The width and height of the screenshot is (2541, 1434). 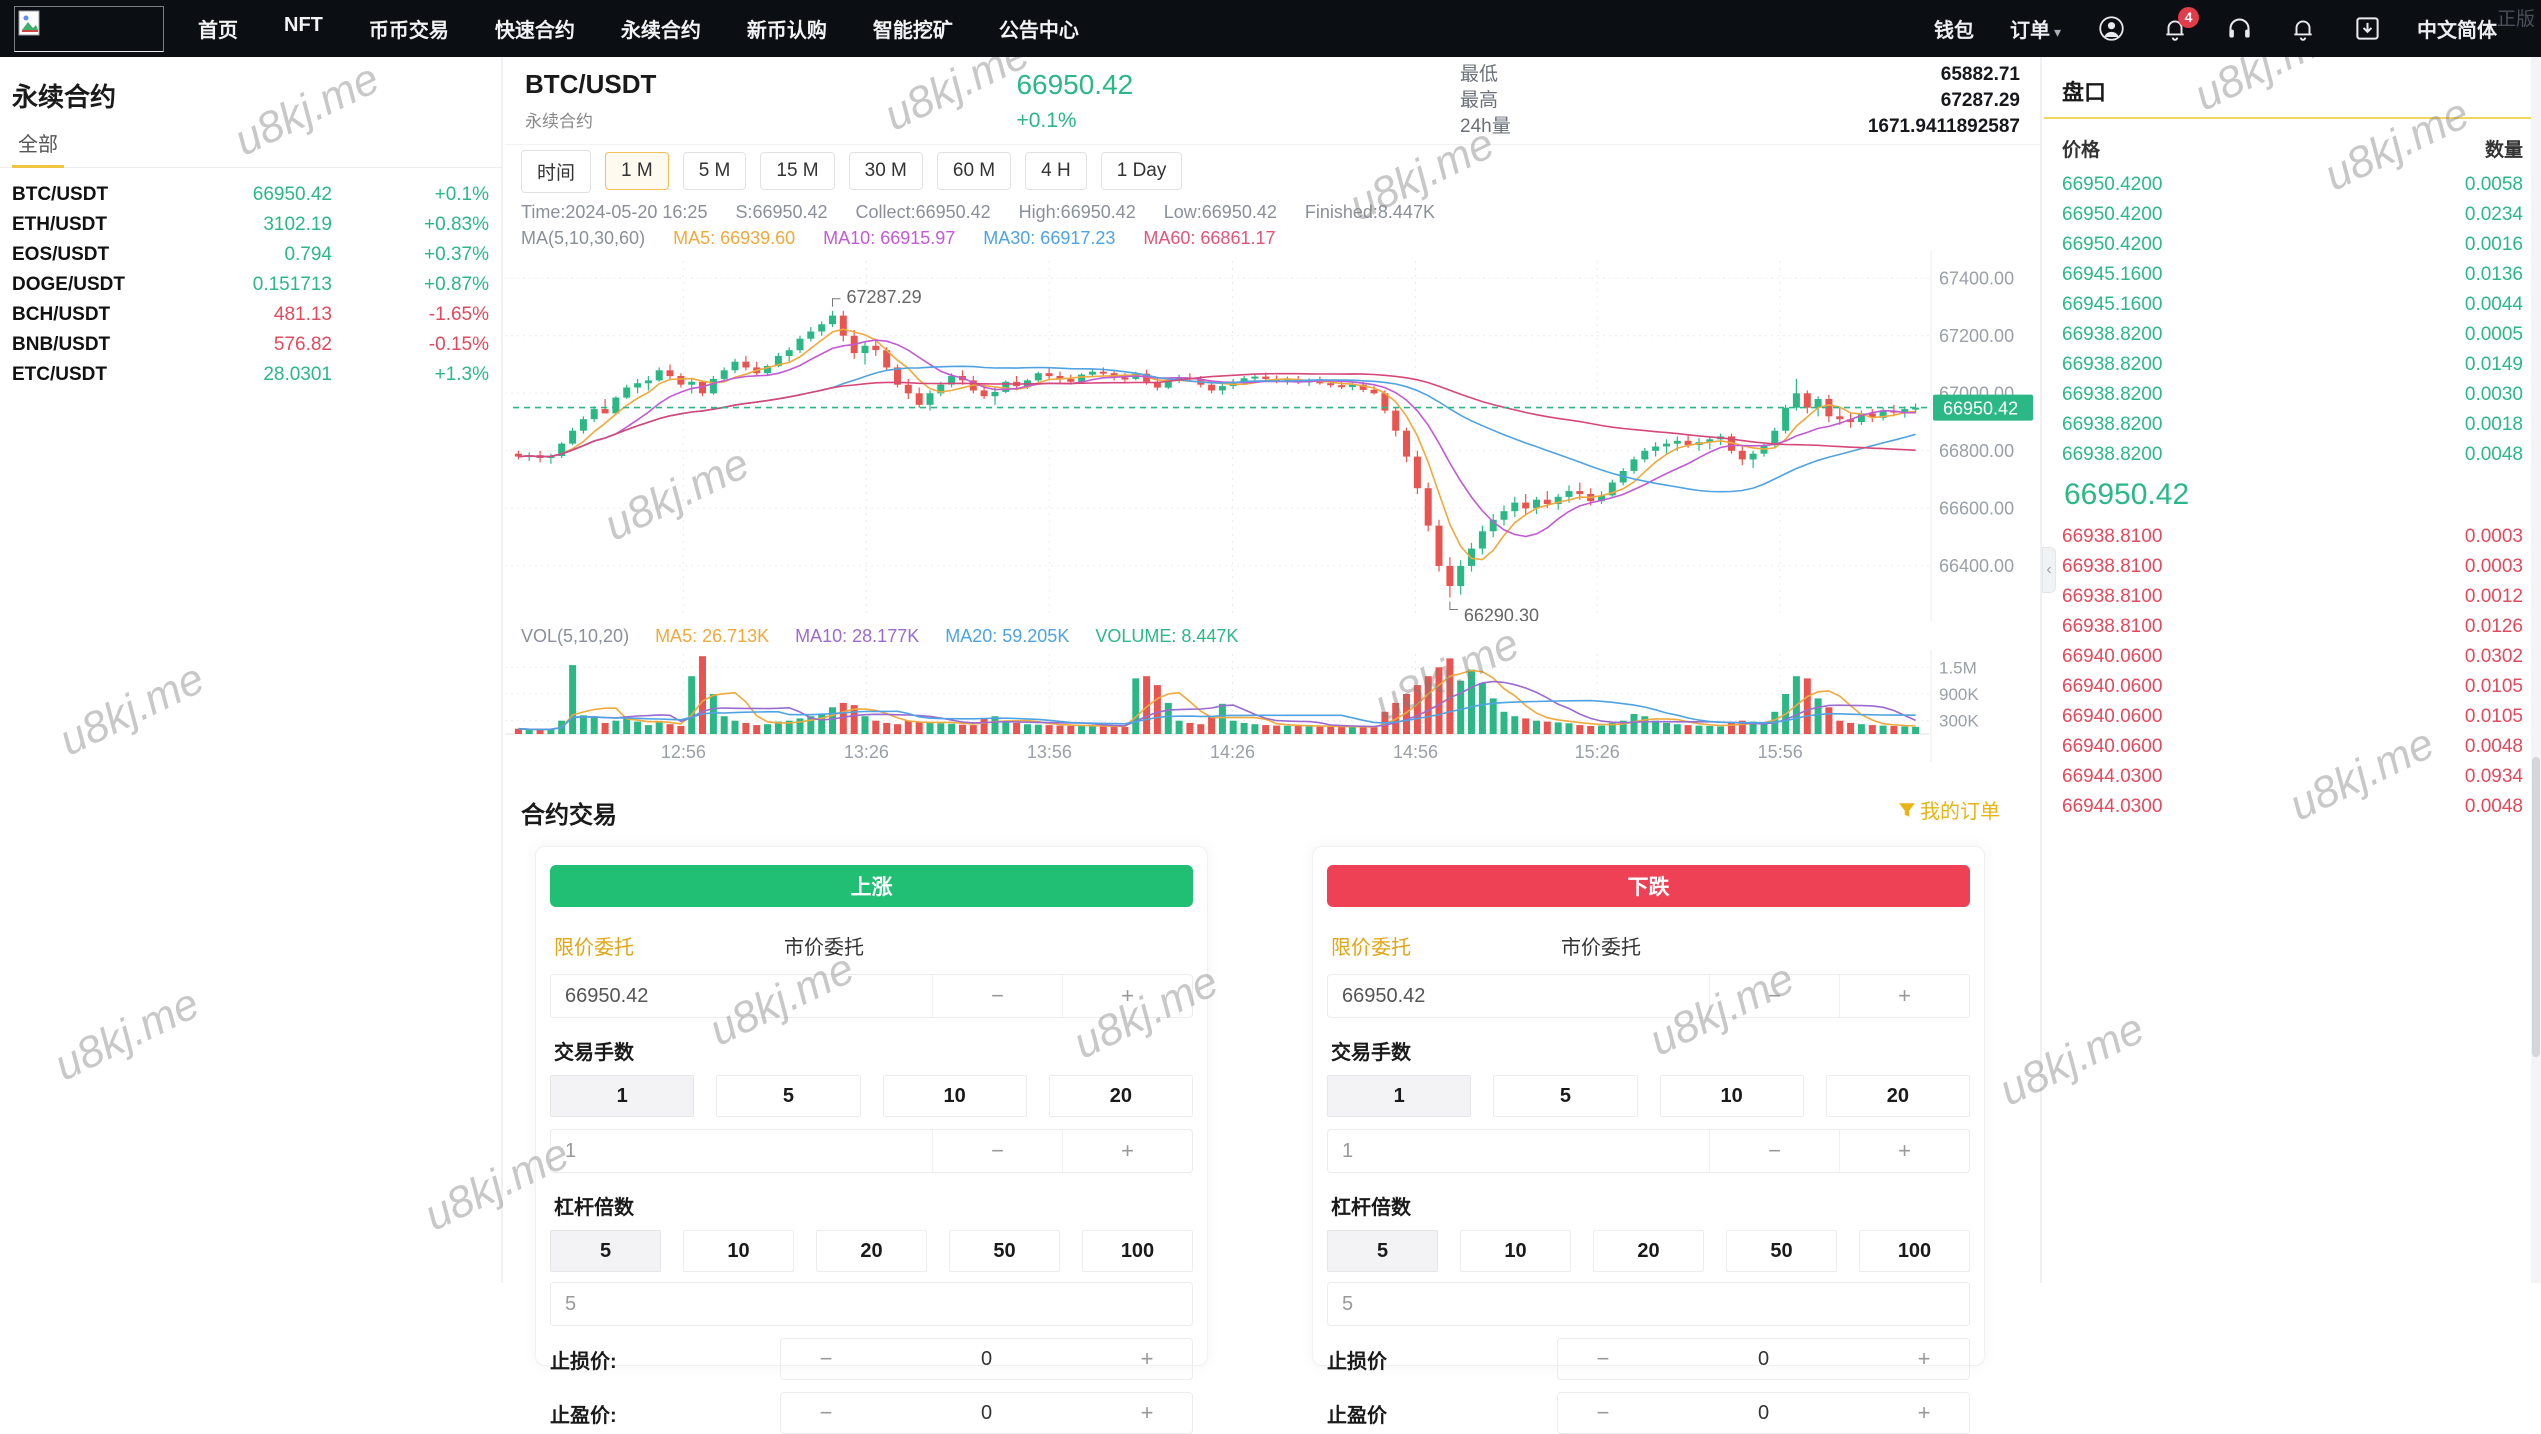 I want to click on scrollbar-track, so click(x=2536, y=670).